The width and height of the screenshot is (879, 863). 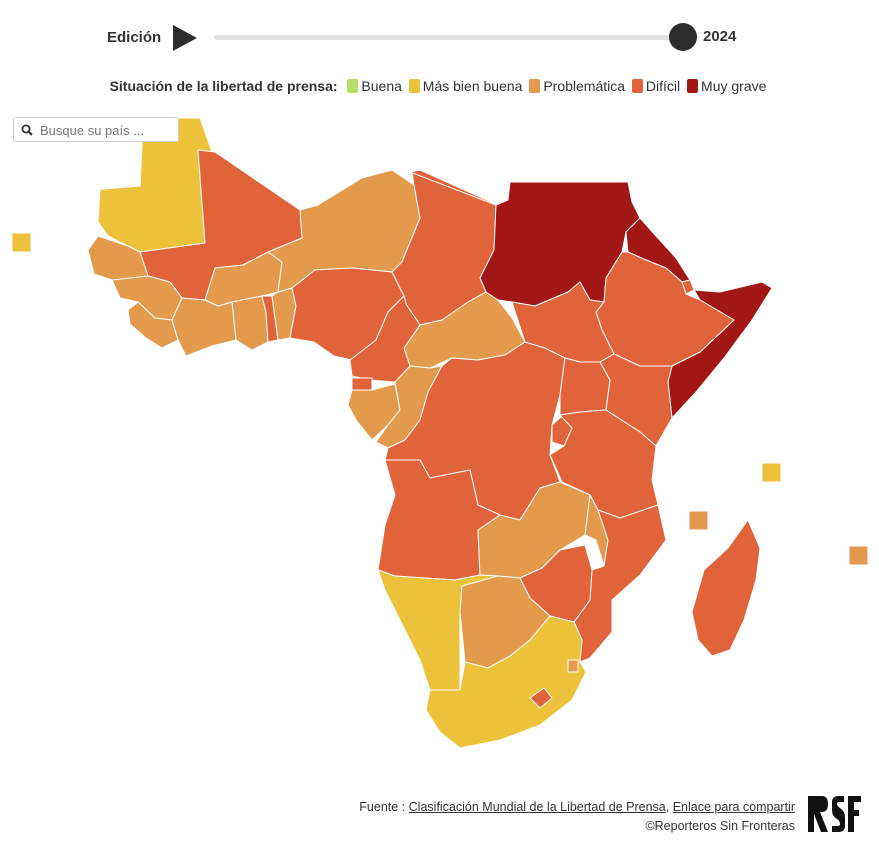 I want to click on country-cote-divoire, so click(x=204, y=327).